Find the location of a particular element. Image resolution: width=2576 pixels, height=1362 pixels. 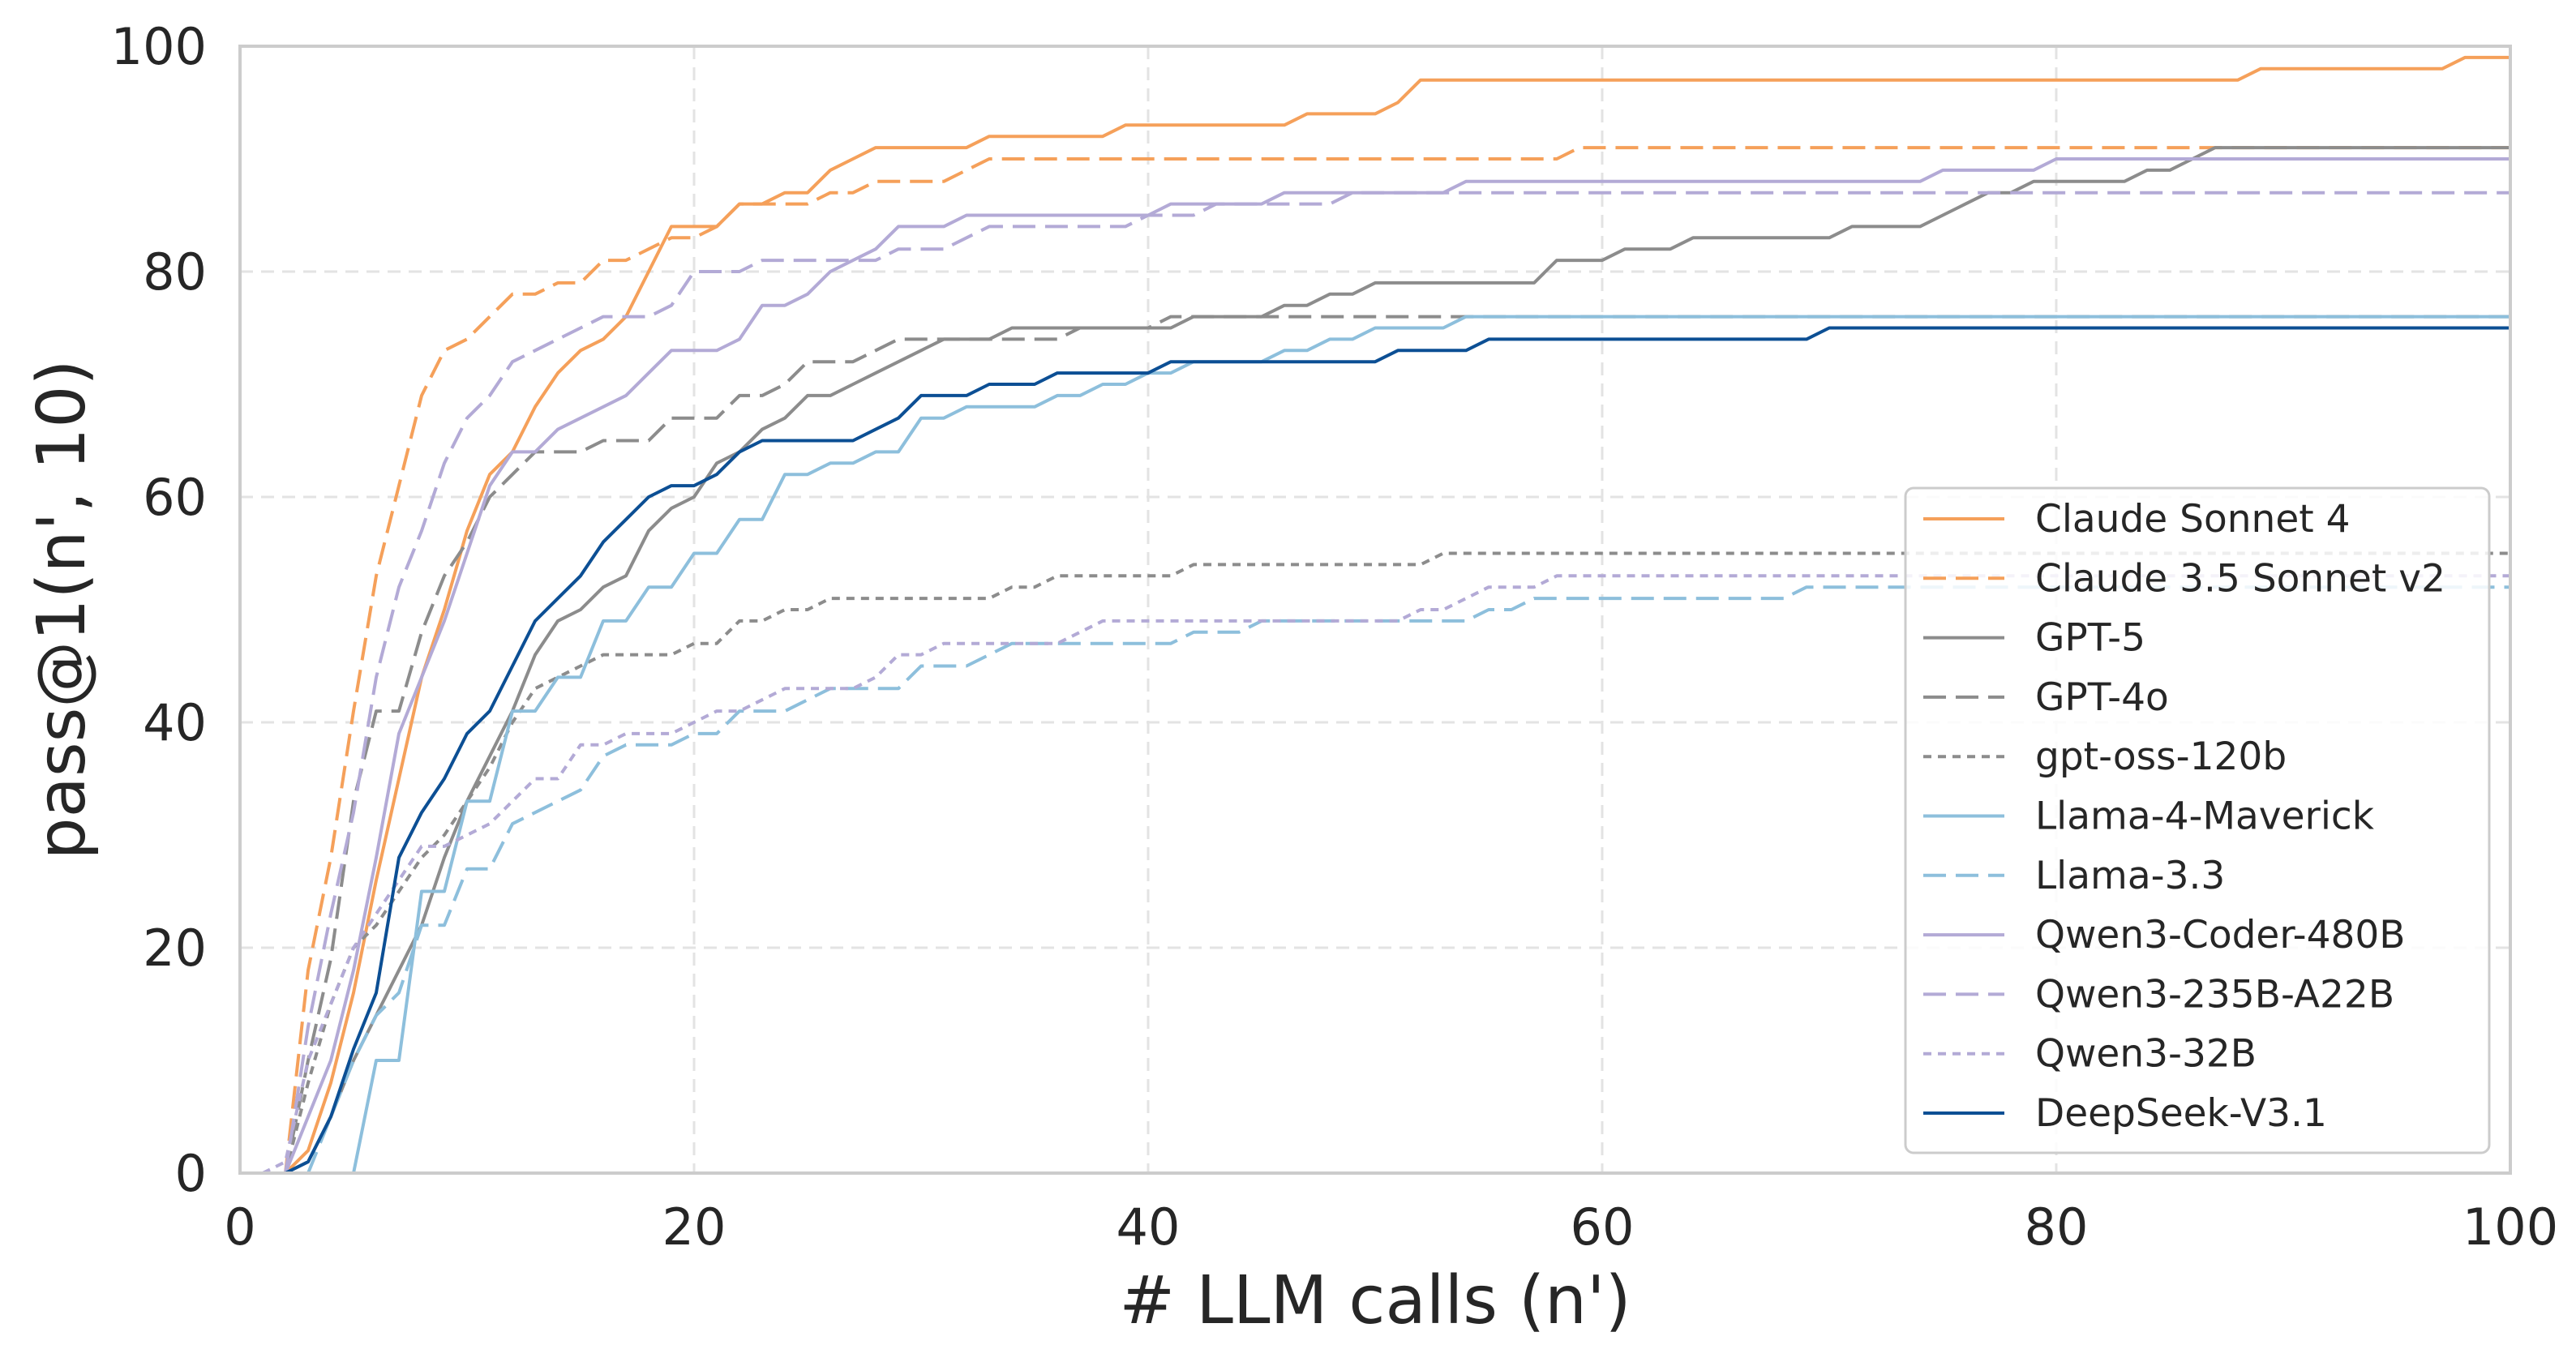

x-tick-label: 100 is located at coordinates (2510, 1227).